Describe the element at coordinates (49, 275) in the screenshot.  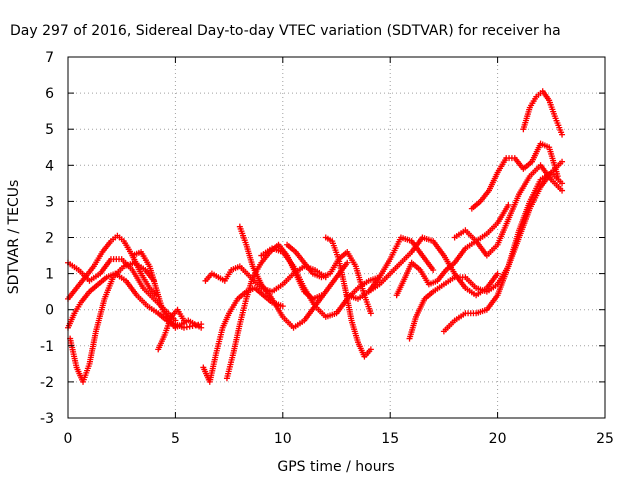
I see `y-tick-label: 1` at that location.